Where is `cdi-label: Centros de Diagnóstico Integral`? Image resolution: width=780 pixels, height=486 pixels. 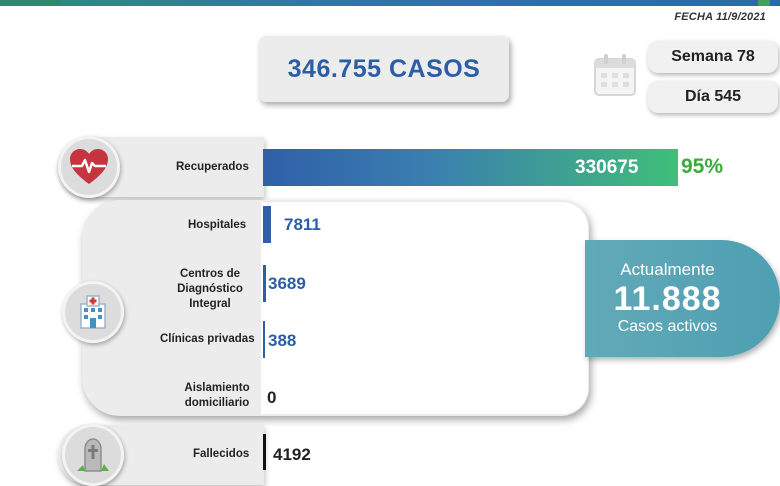
cdi-label: Centros de Diagnóstico Integral is located at coordinates (210, 289).